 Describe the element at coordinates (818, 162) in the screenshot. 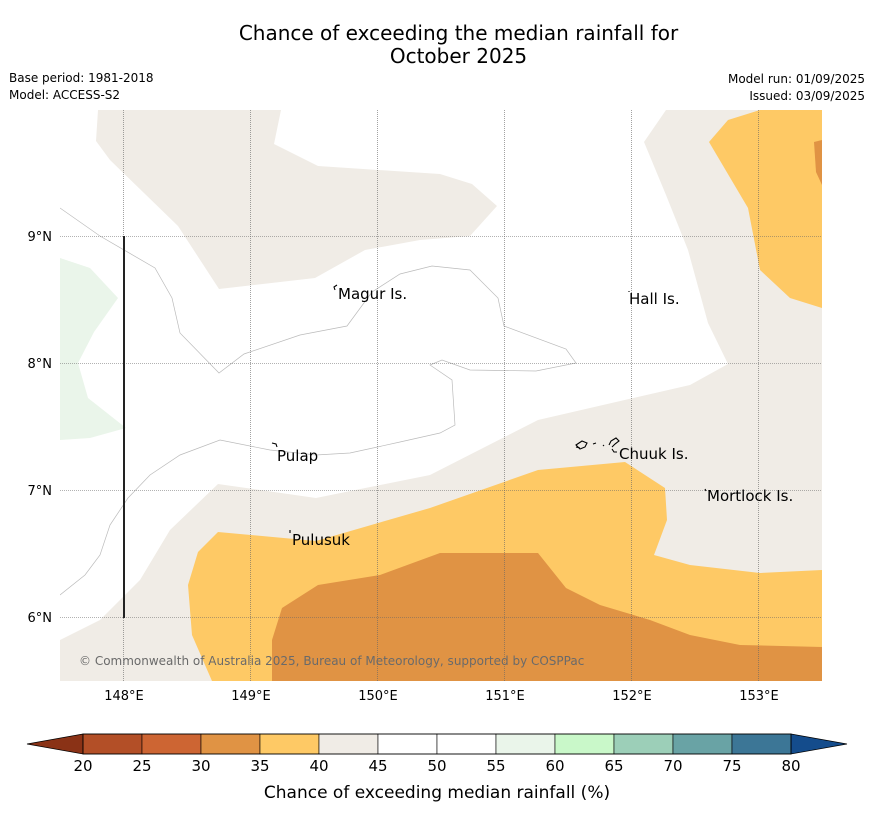

I see `region-30-35-northeast` at that location.